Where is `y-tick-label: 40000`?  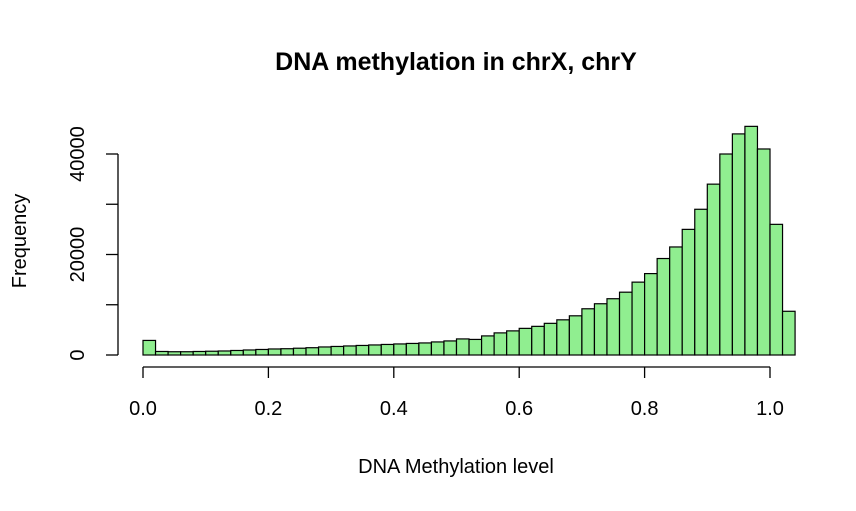
y-tick-label: 40000 is located at coordinates (78, 154).